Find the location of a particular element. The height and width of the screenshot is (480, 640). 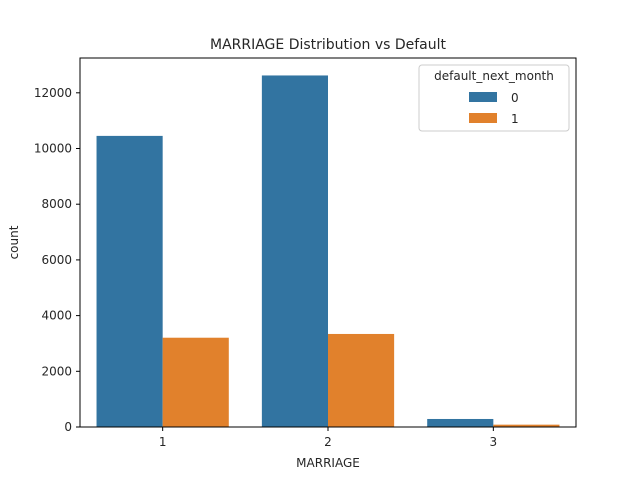

legend: default_next_month 0 1 is located at coordinates (494, 98).